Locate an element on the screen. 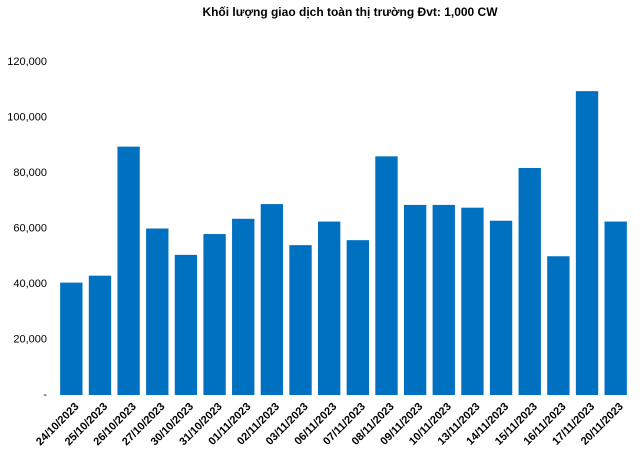 The height and width of the screenshot is (460, 640). y-tick-label: 20,000 is located at coordinates (30, 339).